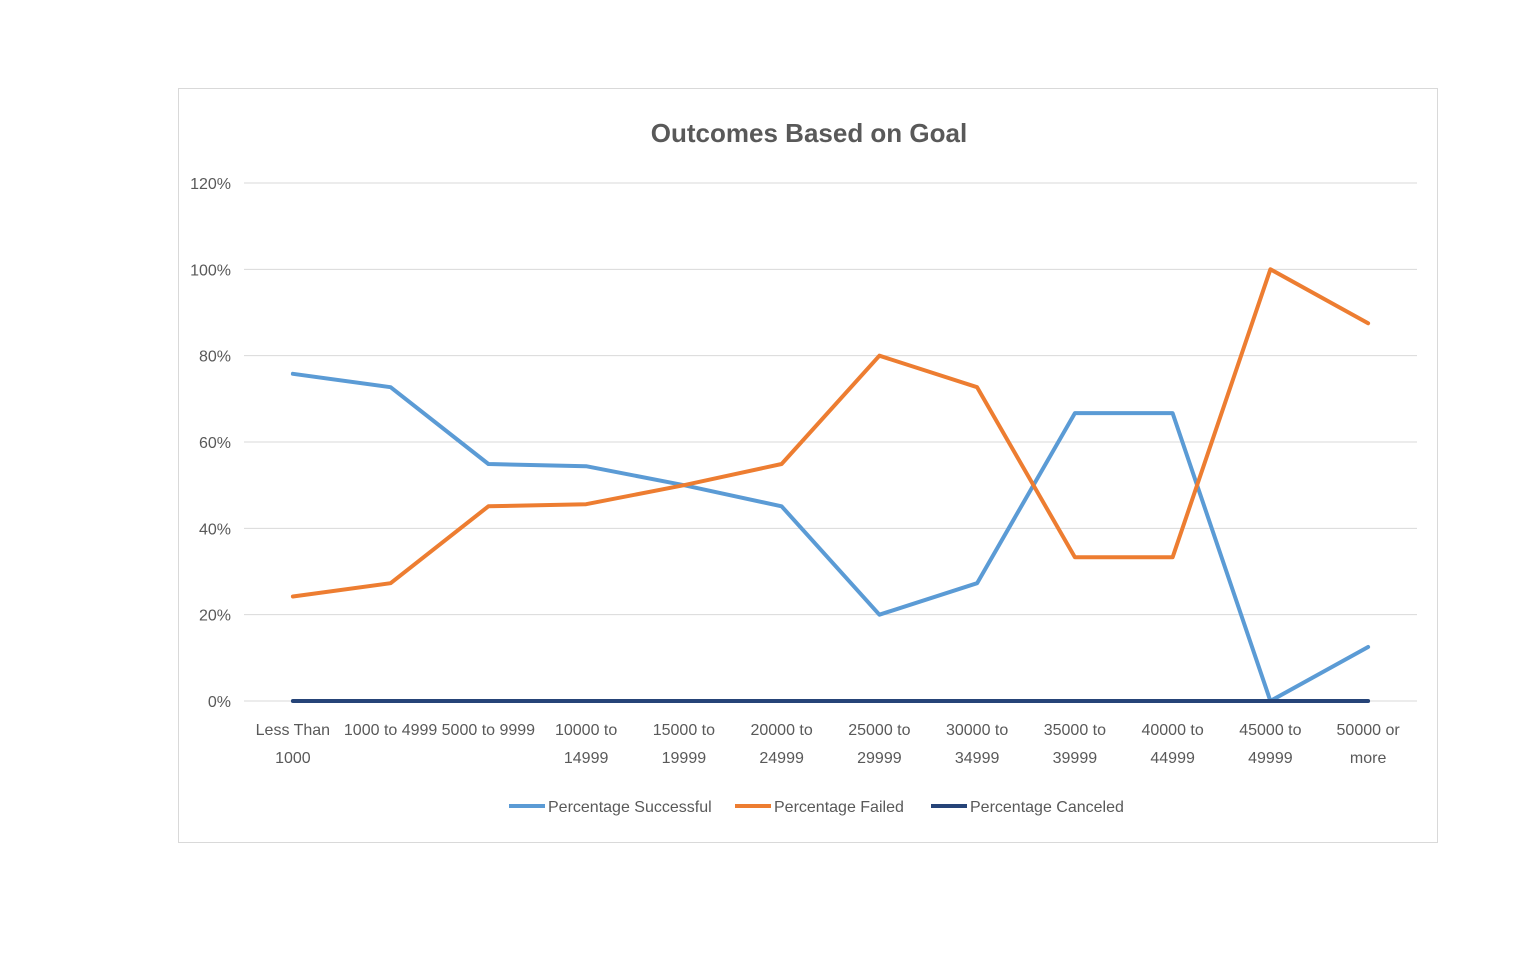  What do you see at coordinates (215, 443) in the screenshot?
I see `y-tick-label: 60%` at bounding box center [215, 443].